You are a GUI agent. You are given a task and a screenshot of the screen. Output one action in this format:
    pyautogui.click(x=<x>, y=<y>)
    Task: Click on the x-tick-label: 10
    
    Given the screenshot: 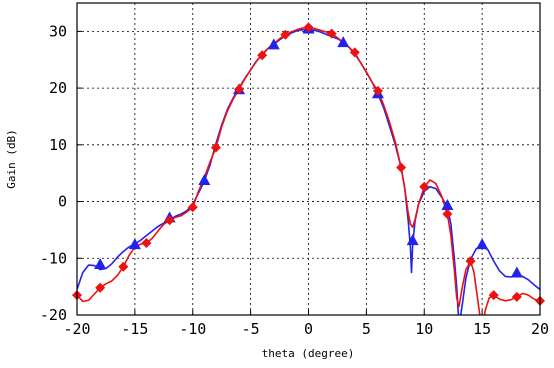 What is the action you would take?
    pyautogui.click(x=424, y=329)
    